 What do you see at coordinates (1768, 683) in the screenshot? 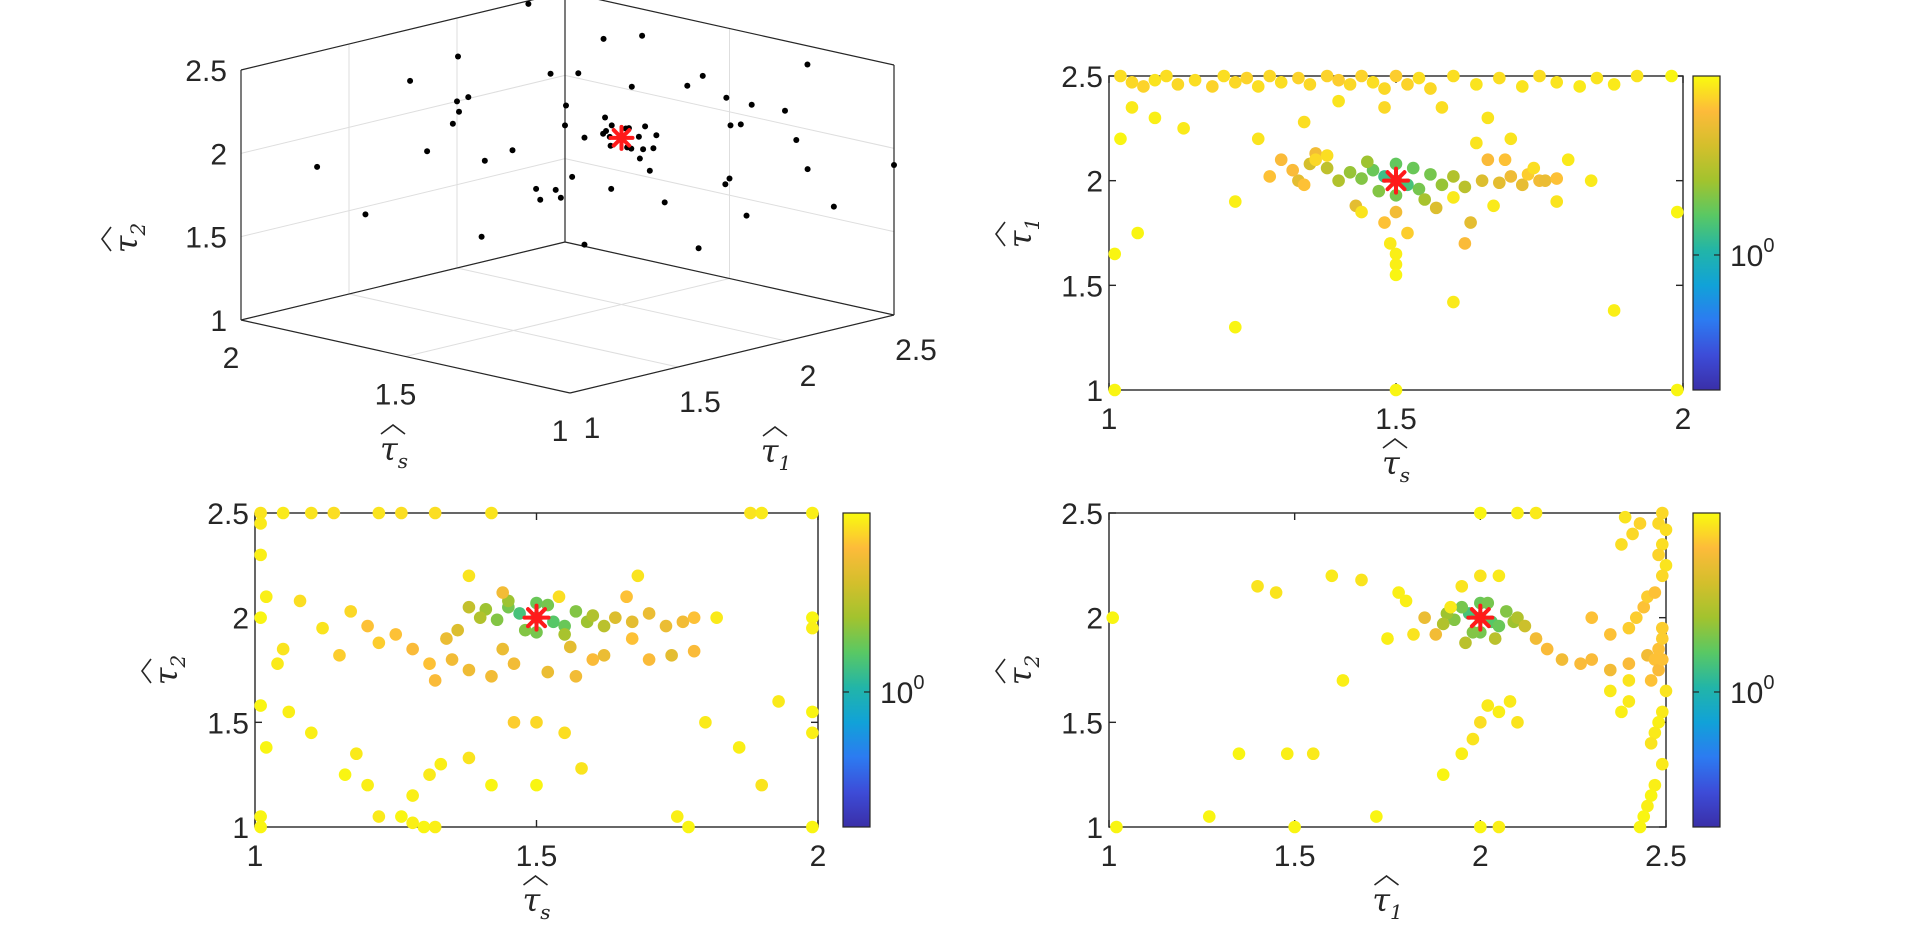
I see `colorbar-tick-exp: 0` at bounding box center [1768, 683].